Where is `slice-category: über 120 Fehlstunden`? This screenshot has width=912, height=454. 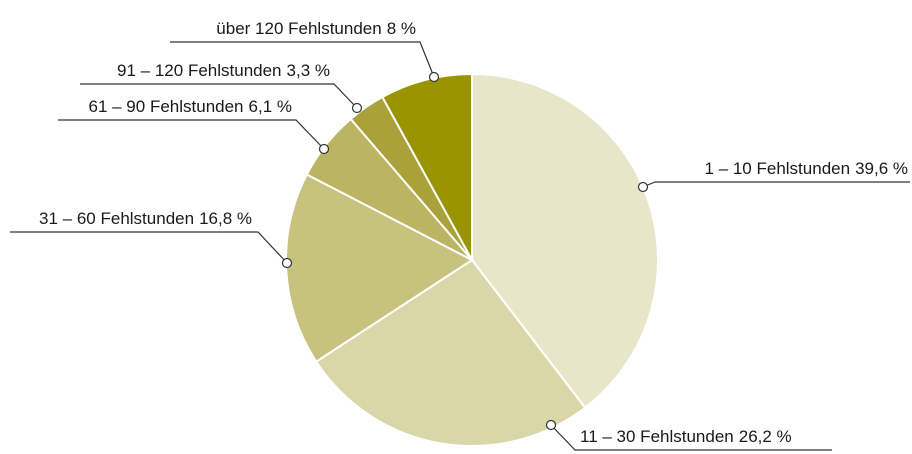
slice-category: über 120 Fehlstunden is located at coordinates (298, 28).